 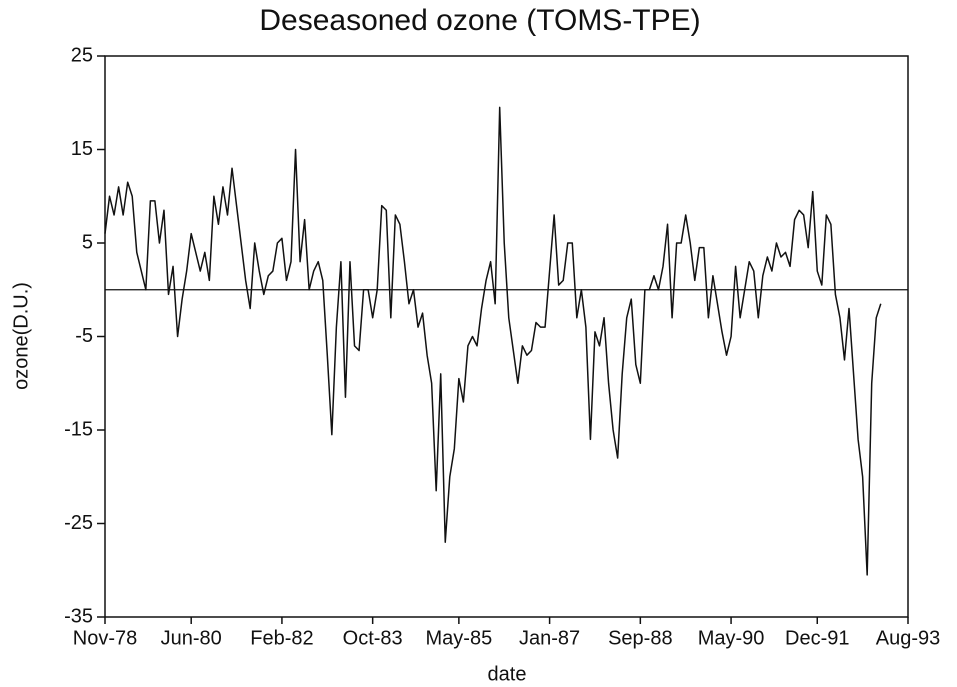 I want to click on x-tick-label: May-85, so click(x=459, y=638).